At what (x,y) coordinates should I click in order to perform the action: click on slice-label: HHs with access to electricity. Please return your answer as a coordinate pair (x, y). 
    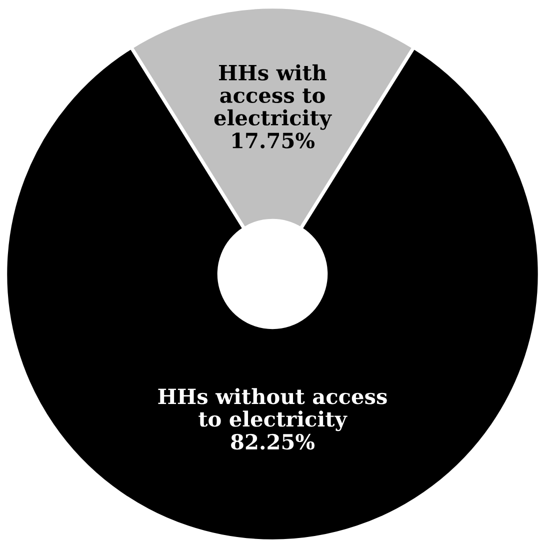
    Looking at the image, I should click on (273, 97).